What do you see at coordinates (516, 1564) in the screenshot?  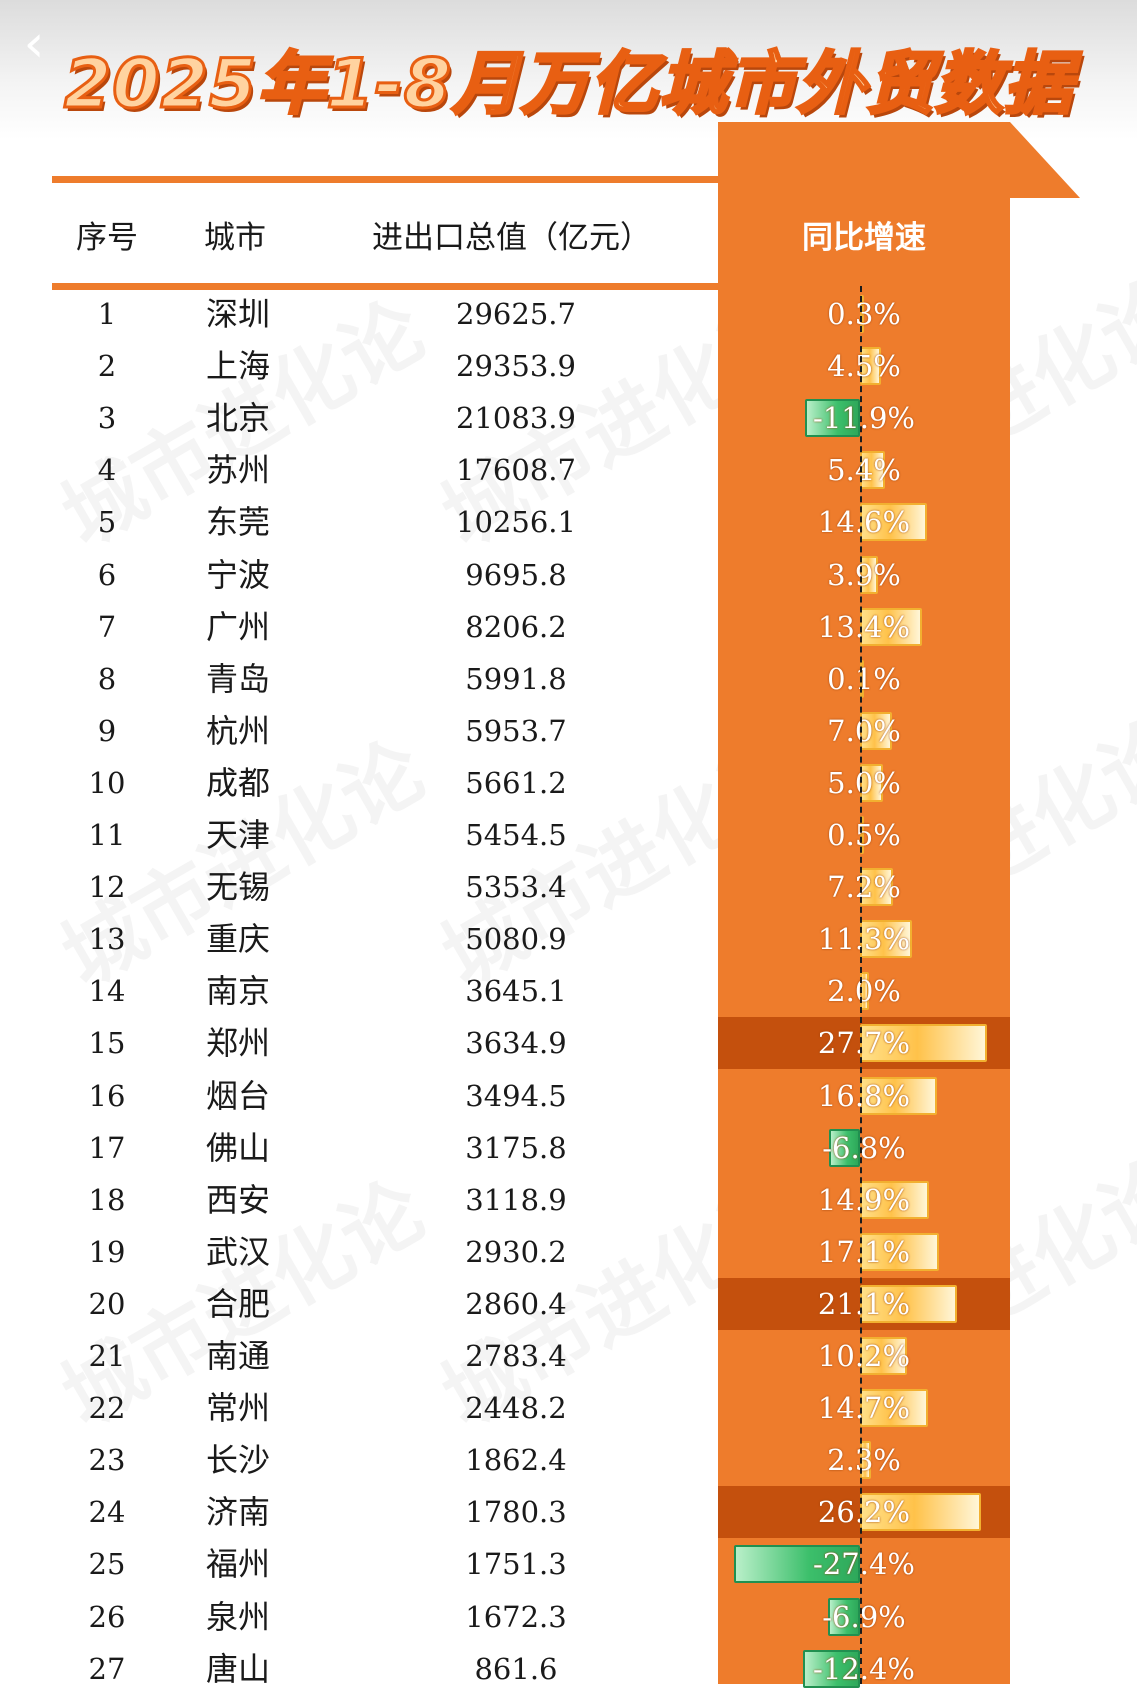 I see `value-cell: 1751.3` at bounding box center [516, 1564].